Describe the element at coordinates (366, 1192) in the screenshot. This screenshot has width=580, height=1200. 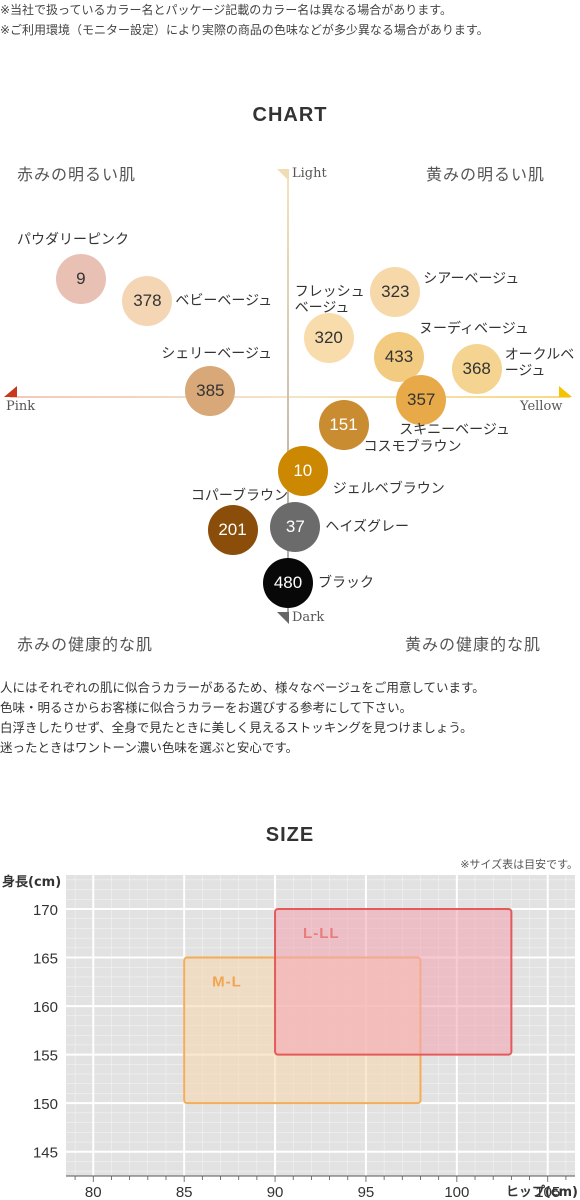
I see `x-tick-label: 95` at that location.